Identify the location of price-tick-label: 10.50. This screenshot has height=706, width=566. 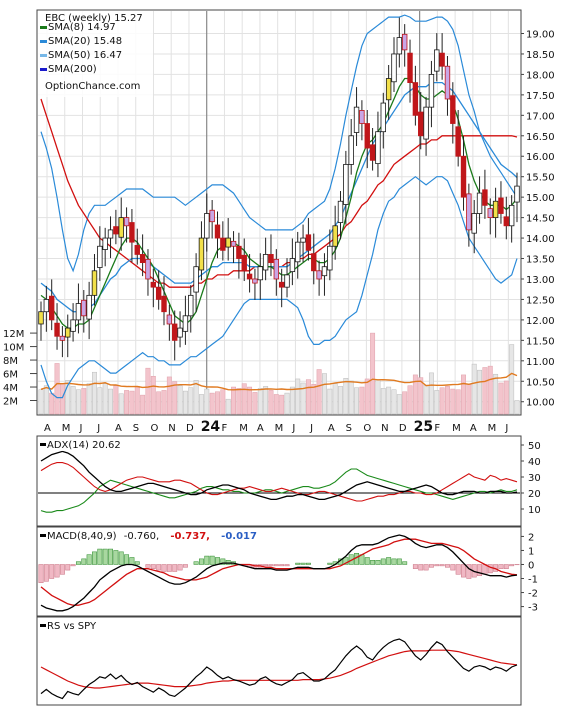
(540, 382).